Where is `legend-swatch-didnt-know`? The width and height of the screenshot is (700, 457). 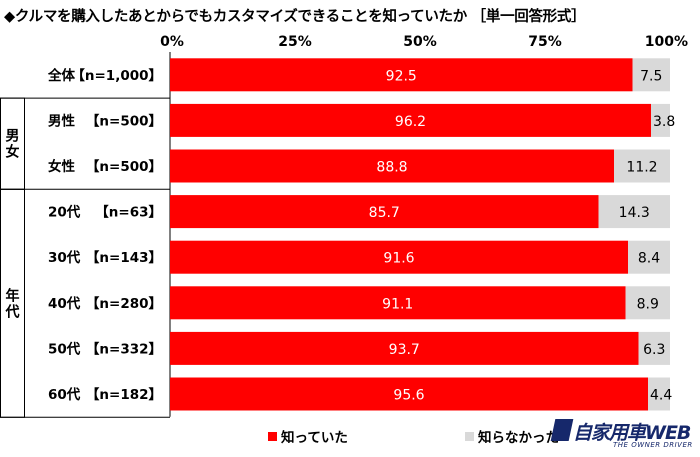
legend-swatch-didnt-know is located at coordinates (469, 436).